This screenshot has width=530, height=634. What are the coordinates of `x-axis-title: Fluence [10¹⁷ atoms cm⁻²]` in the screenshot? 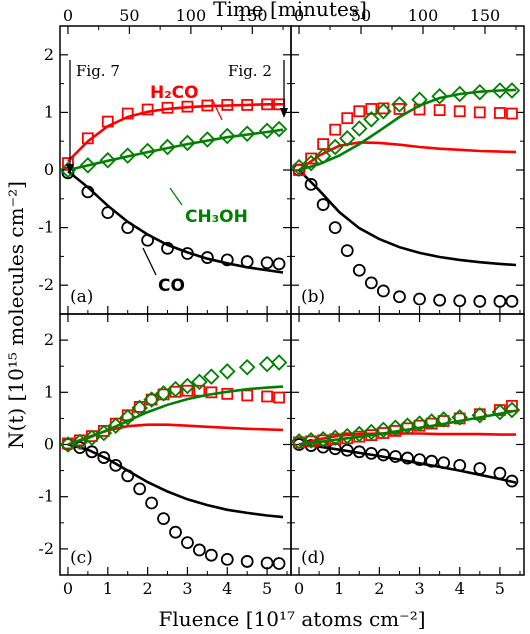 It's located at (291, 619).